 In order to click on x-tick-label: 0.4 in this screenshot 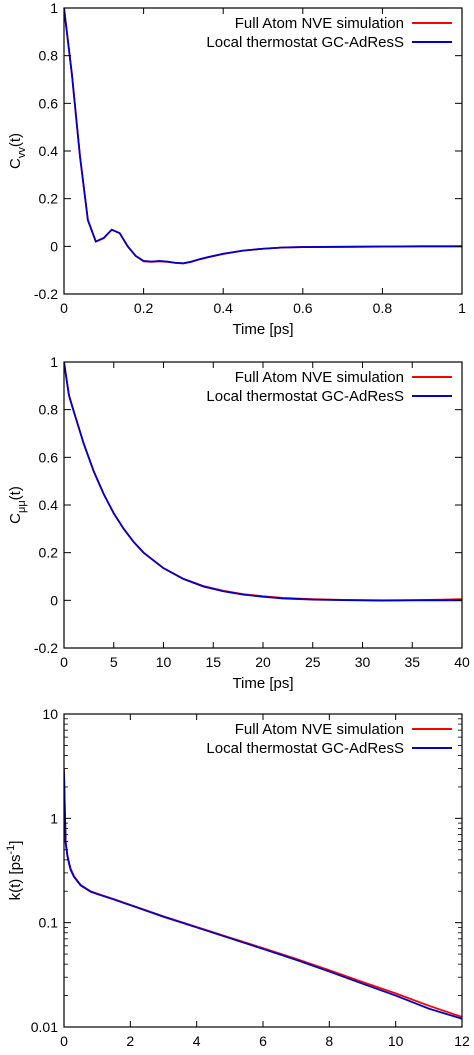, I will do `click(223, 308)`.